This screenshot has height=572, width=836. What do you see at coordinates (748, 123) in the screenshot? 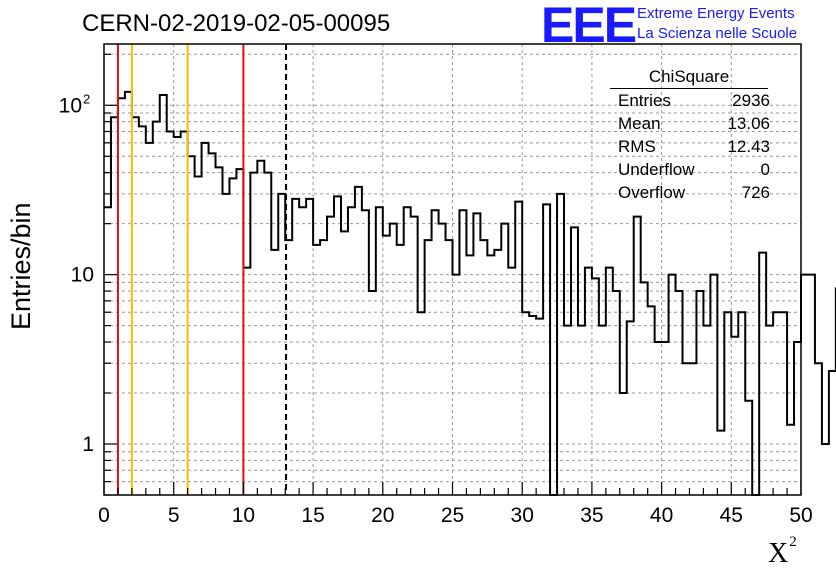
I see `stats-value: 13.06` at bounding box center [748, 123].